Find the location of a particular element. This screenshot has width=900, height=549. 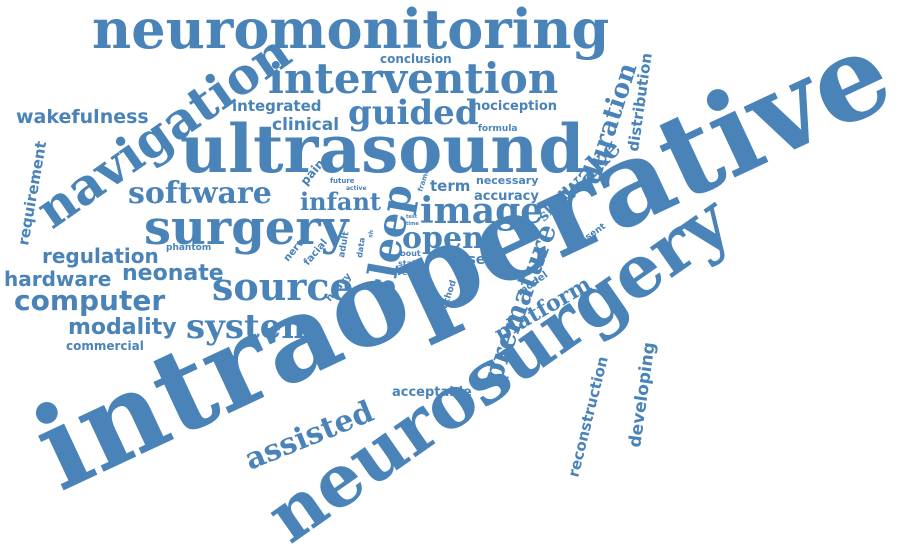

word-infant: infant is located at coordinates (340, 201).